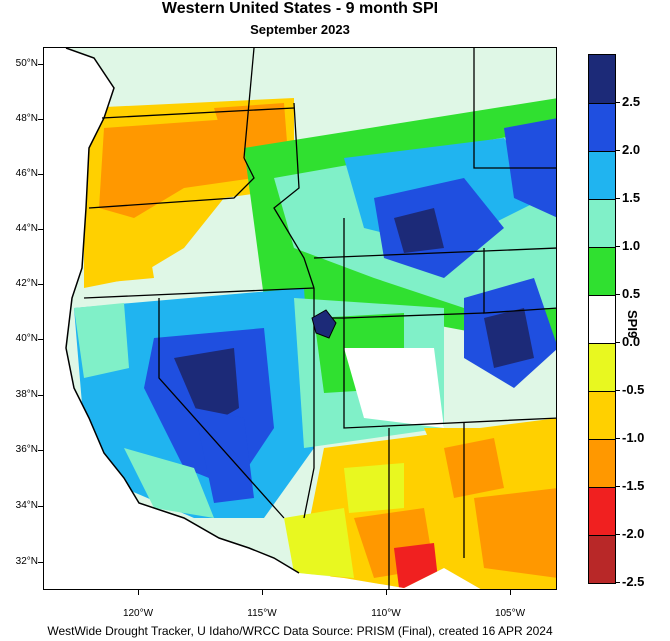 This screenshot has width=670, height=641. Describe the element at coordinates (138, 613) in the screenshot. I see `lon-label-120: 120°W` at that location.